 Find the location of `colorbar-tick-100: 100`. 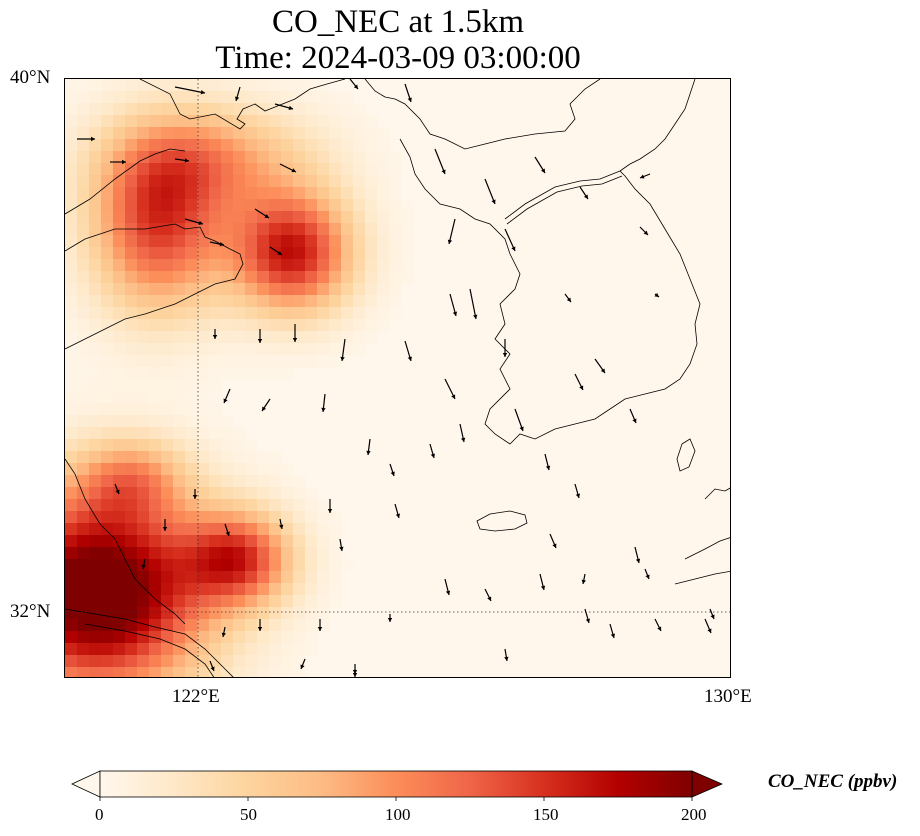

colorbar-tick-100: 100 is located at coordinates (398, 814).